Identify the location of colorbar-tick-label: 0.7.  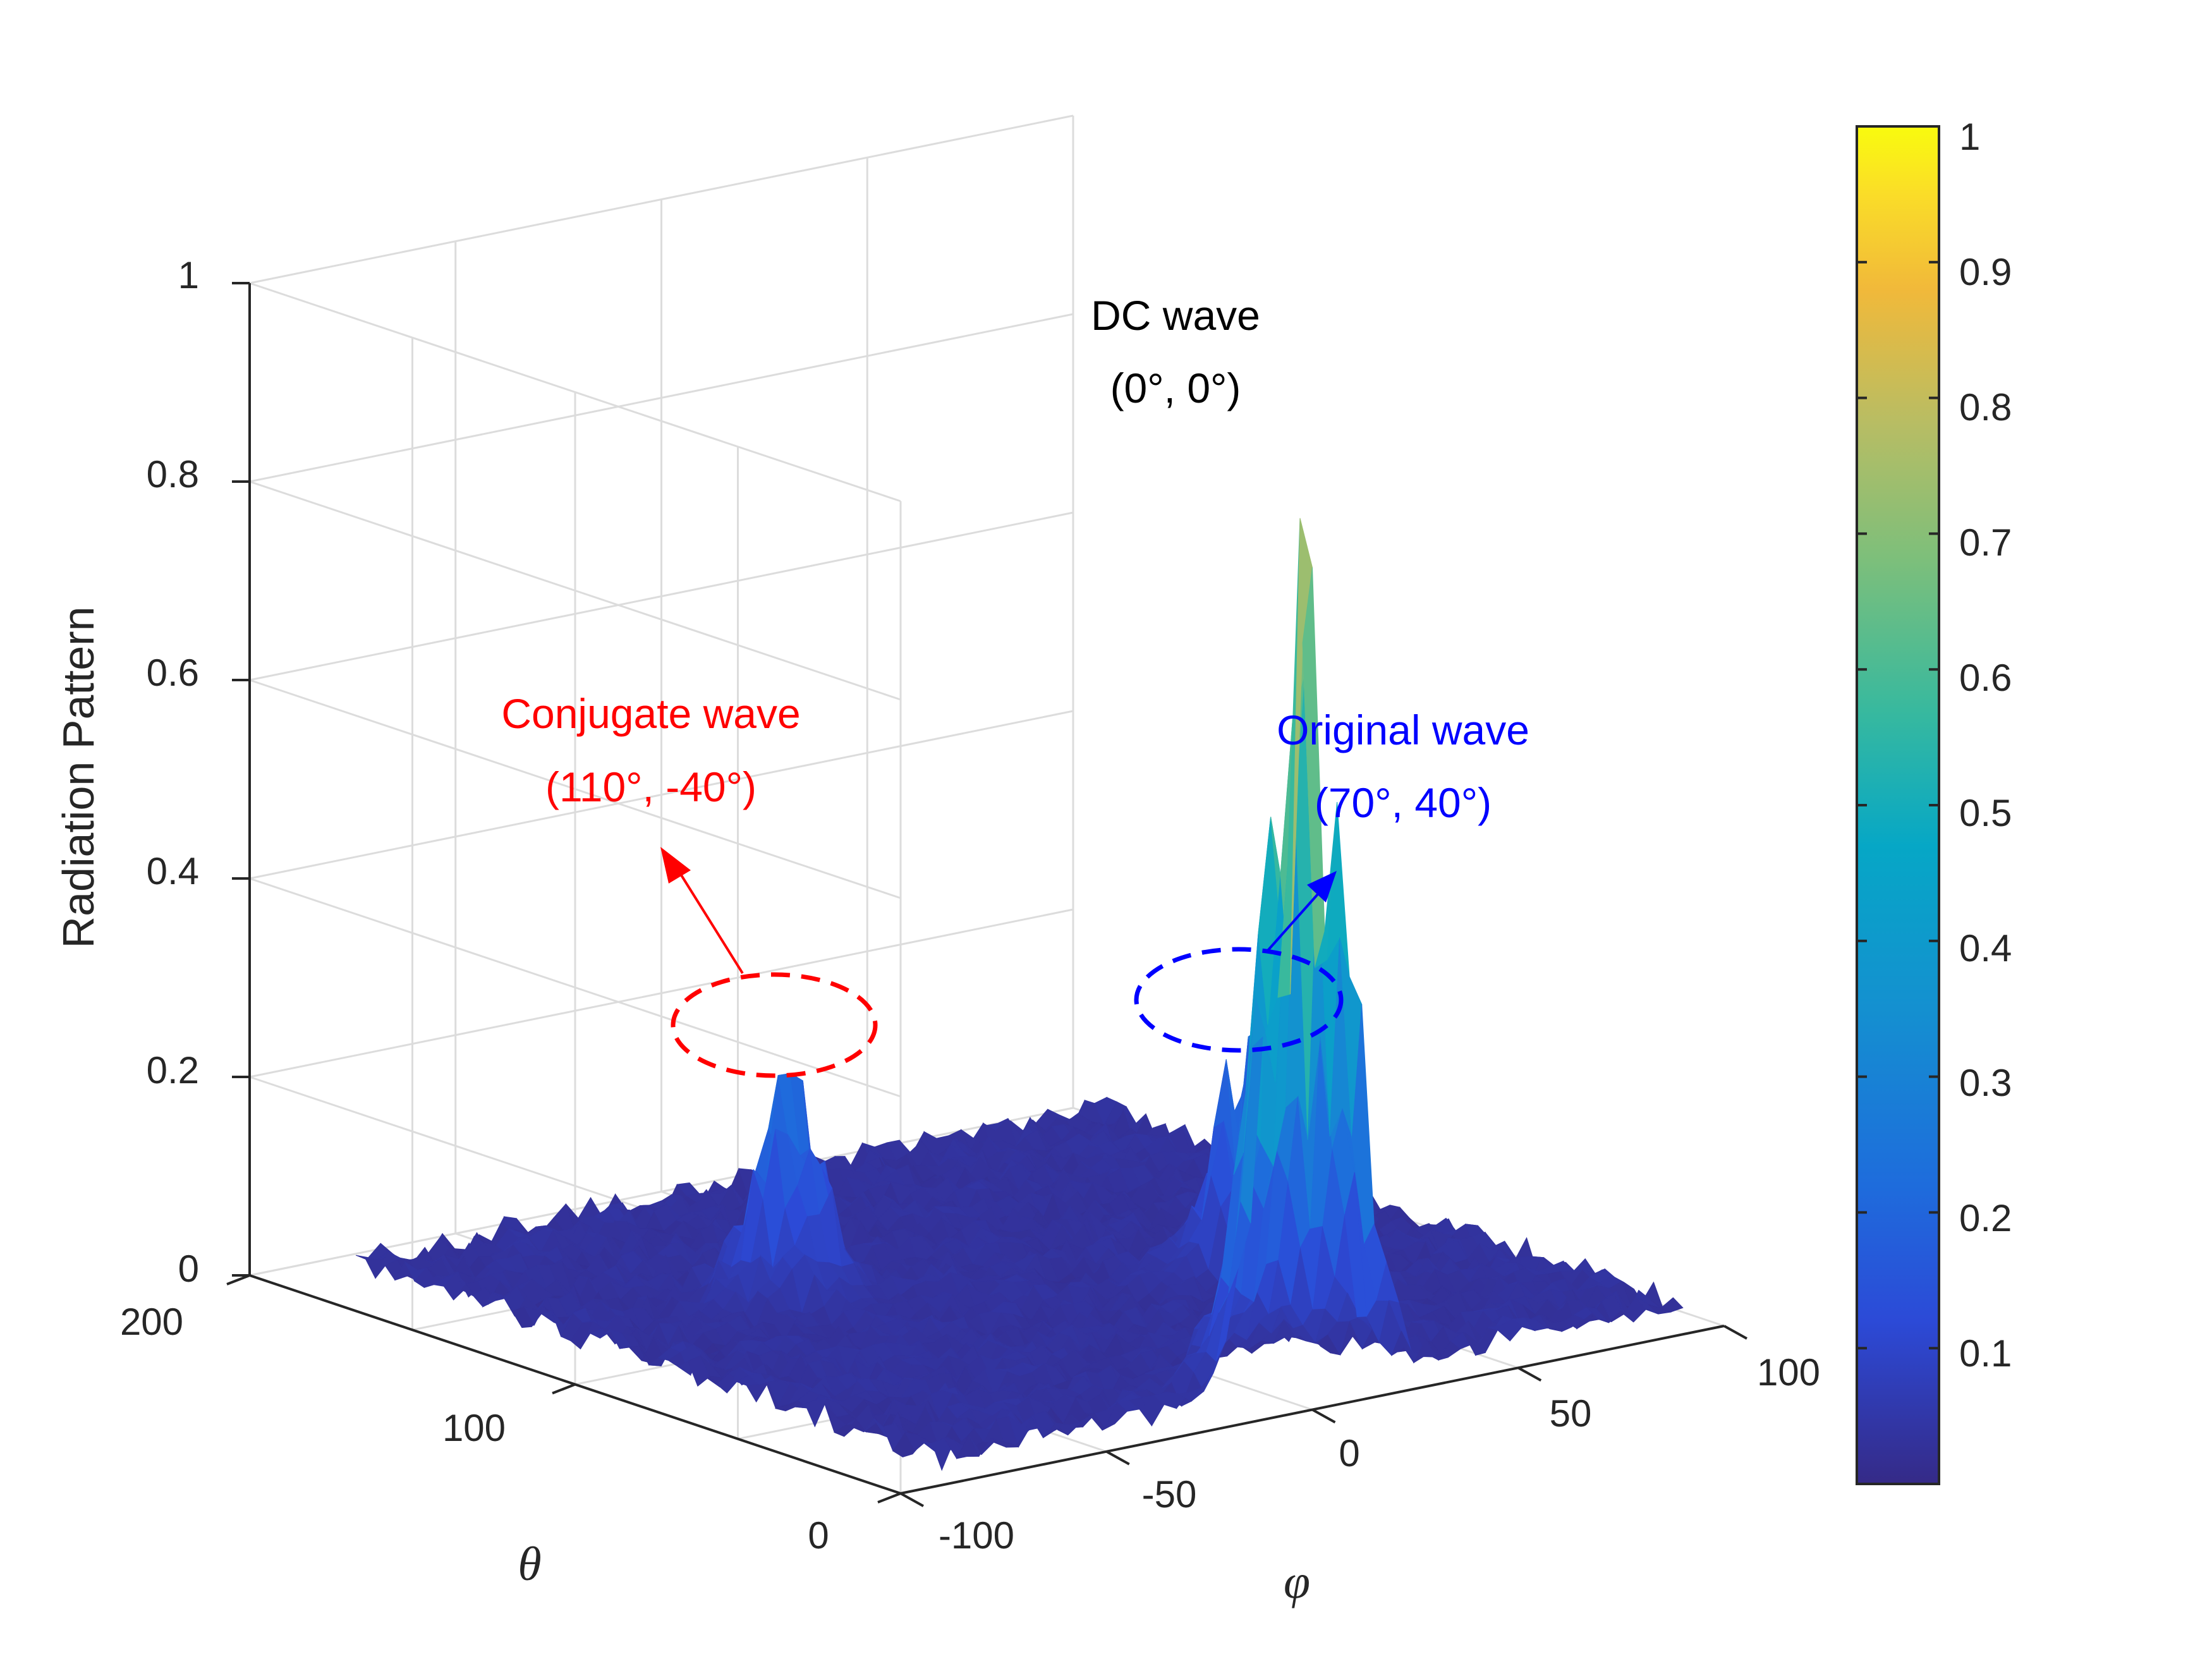
(1985, 542).